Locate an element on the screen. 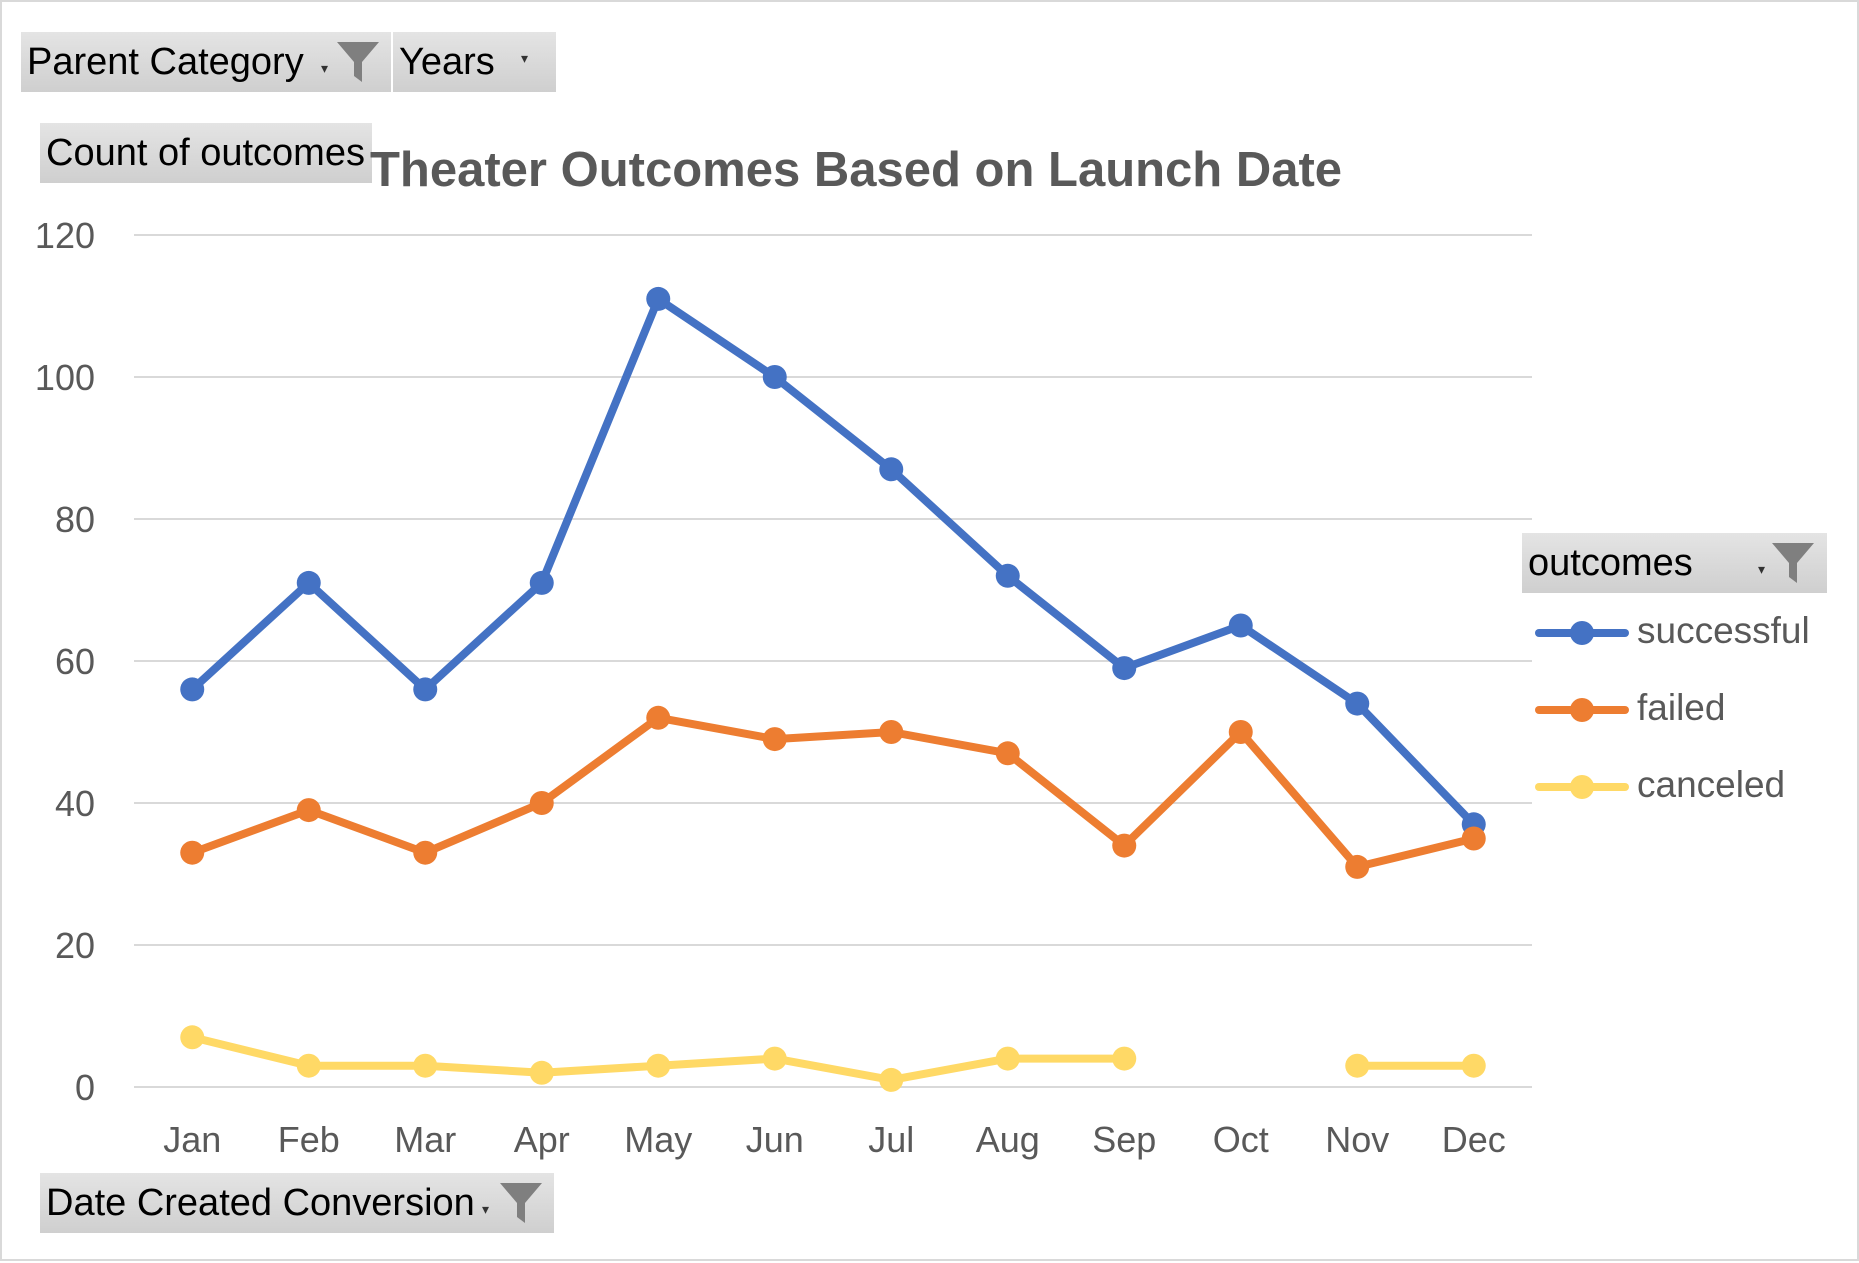 The width and height of the screenshot is (1859, 1263). legend-field-button: outcomes ▾ is located at coordinates (1674, 563).